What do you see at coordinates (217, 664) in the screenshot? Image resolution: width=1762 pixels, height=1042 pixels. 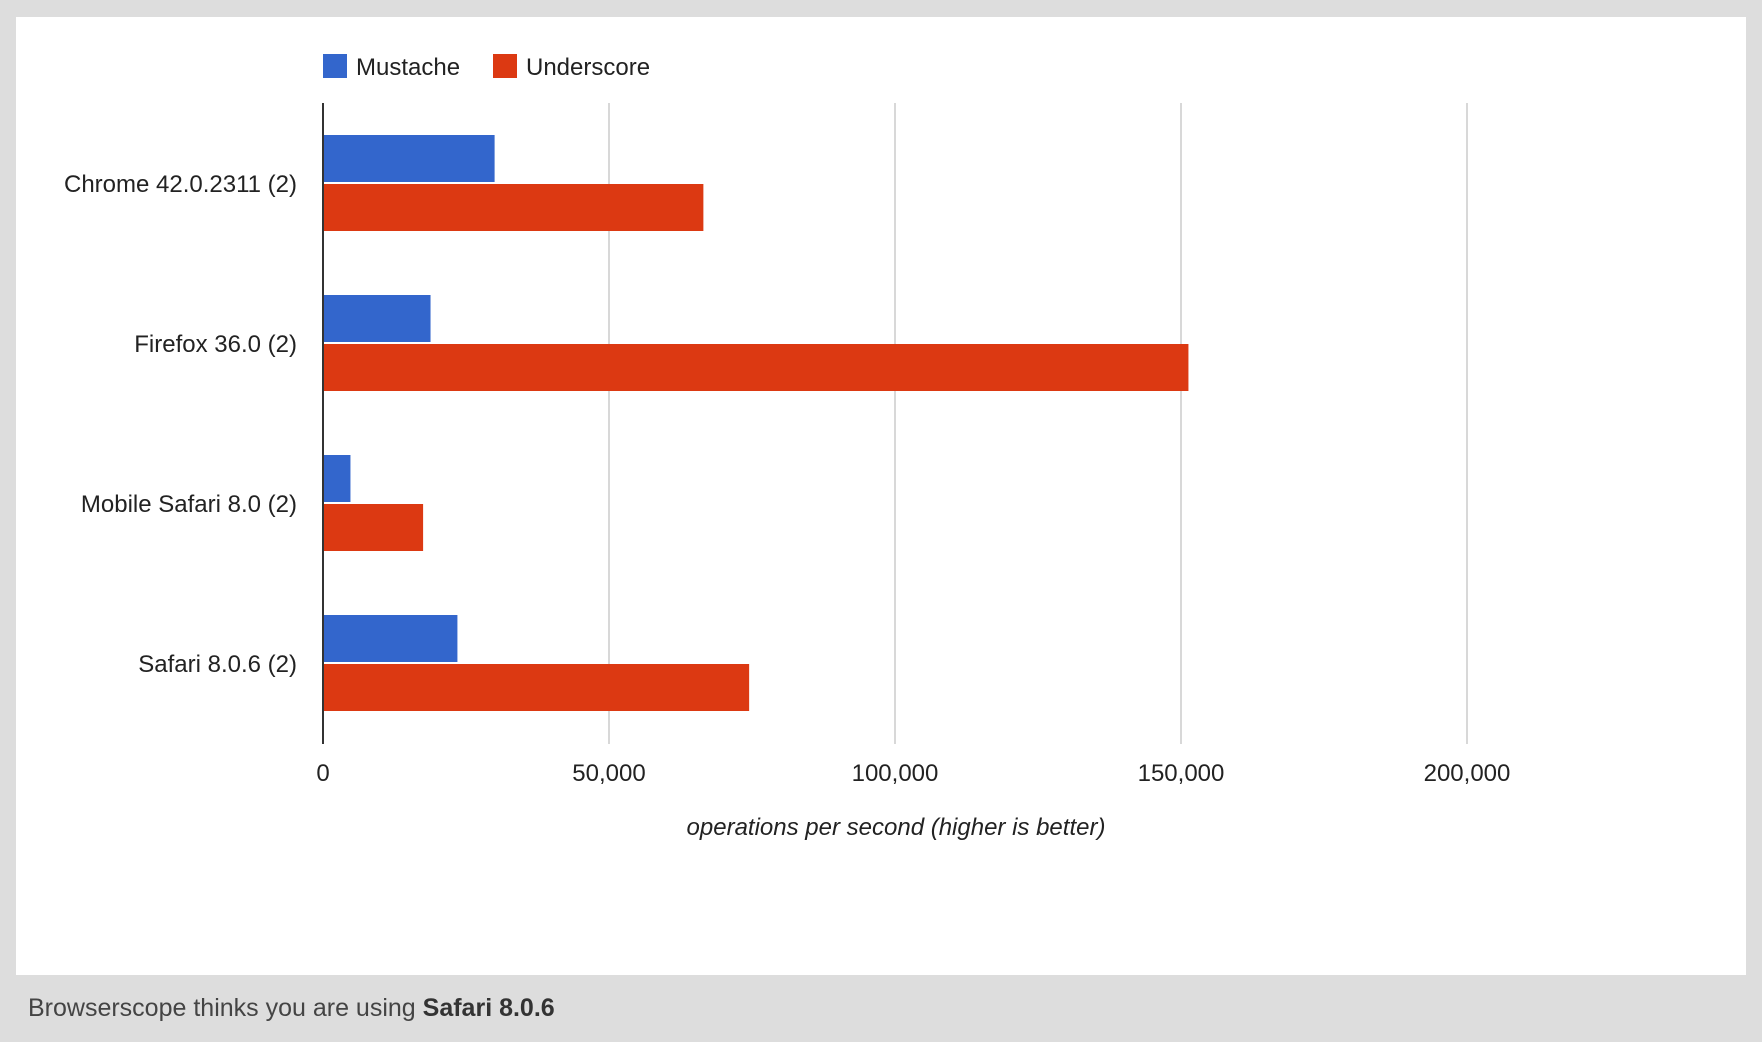 I see `category-label: Safari 8.0.6 (2)` at bounding box center [217, 664].